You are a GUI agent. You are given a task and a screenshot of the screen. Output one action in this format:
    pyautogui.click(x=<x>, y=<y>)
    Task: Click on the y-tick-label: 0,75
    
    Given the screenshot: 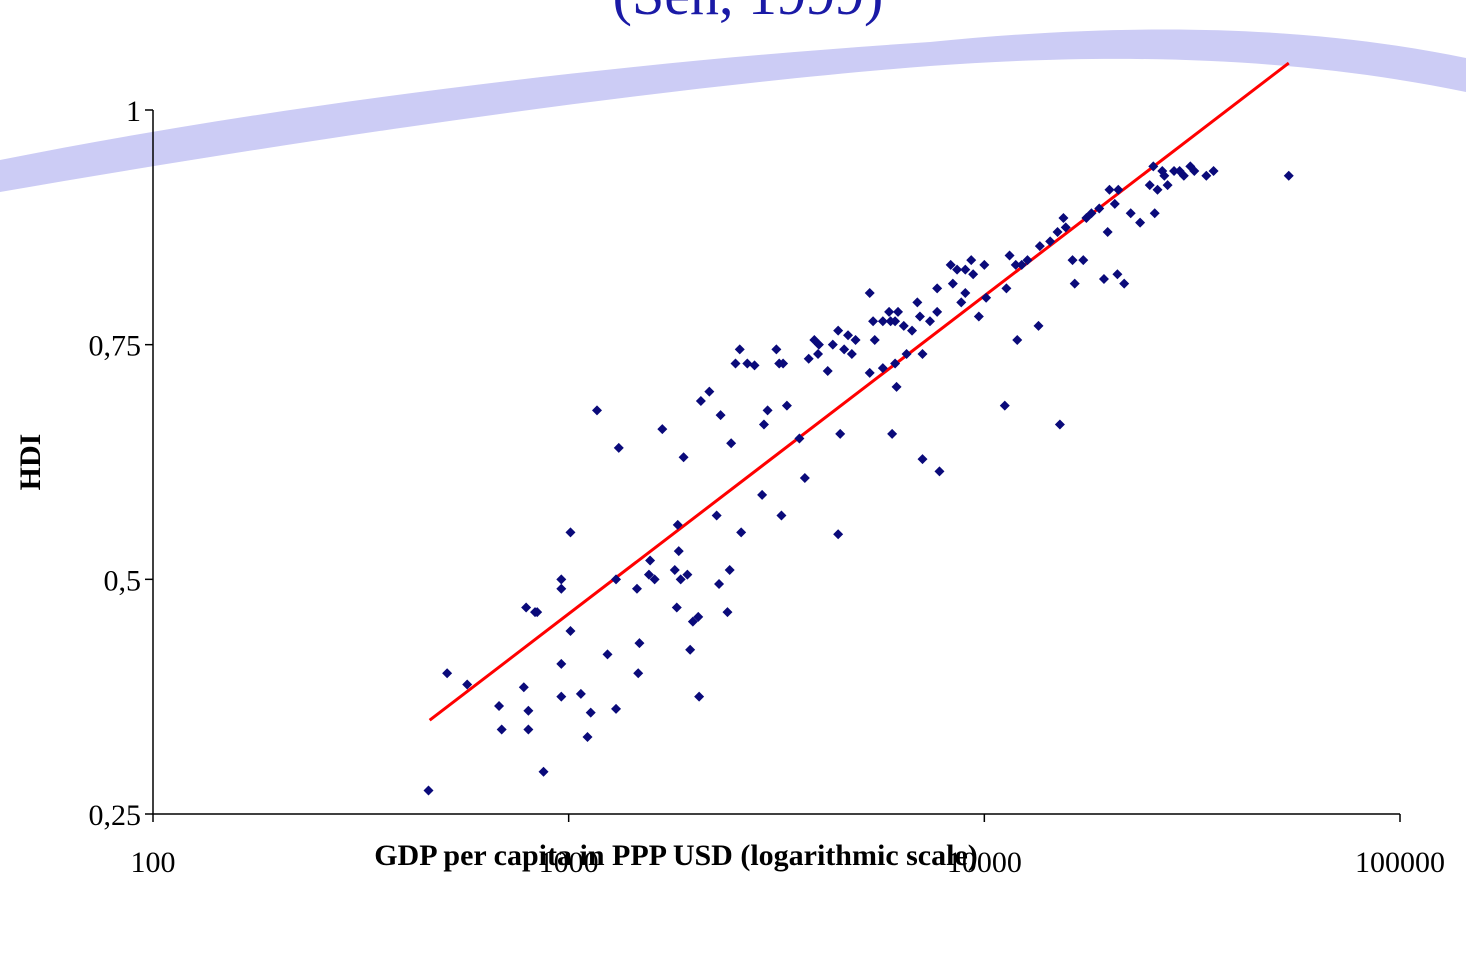 What is the action you would take?
    pyautogui.click(x=115, y=346)
    